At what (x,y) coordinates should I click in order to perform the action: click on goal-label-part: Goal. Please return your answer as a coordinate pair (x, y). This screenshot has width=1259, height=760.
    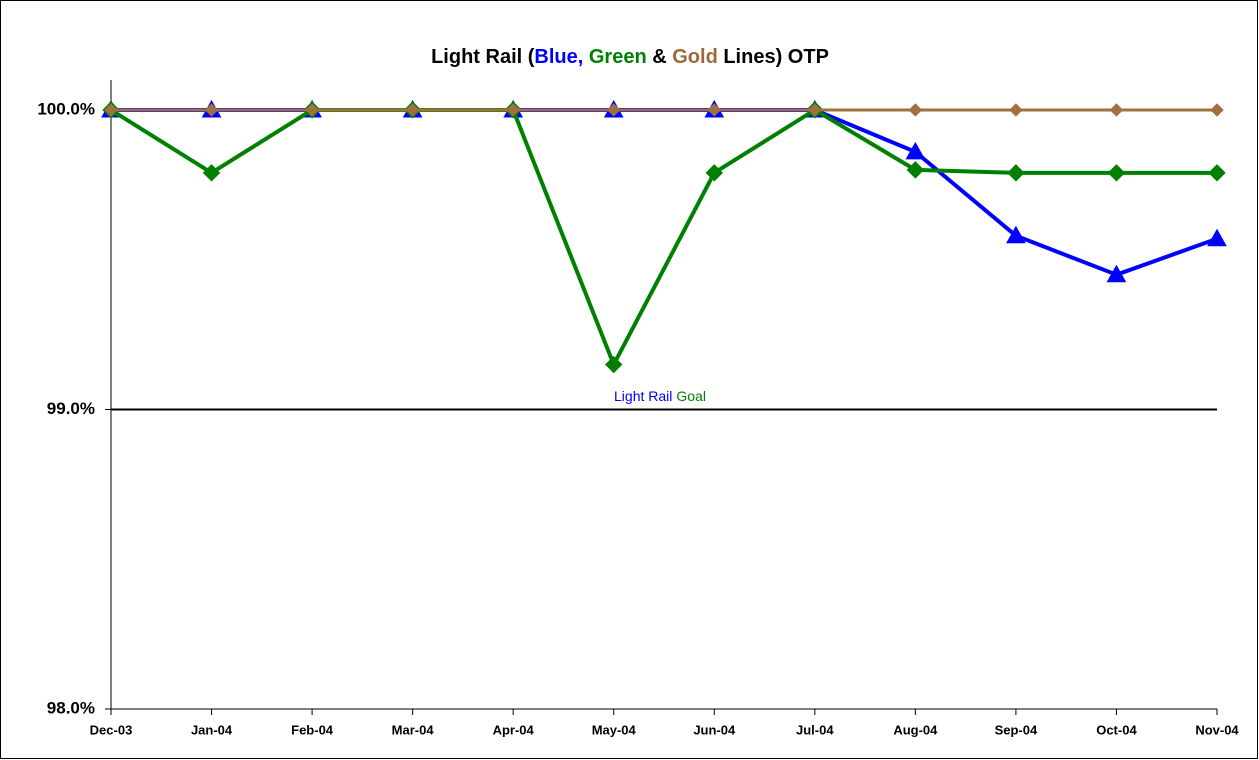
    Looking at the image, I should click on (691, 396).